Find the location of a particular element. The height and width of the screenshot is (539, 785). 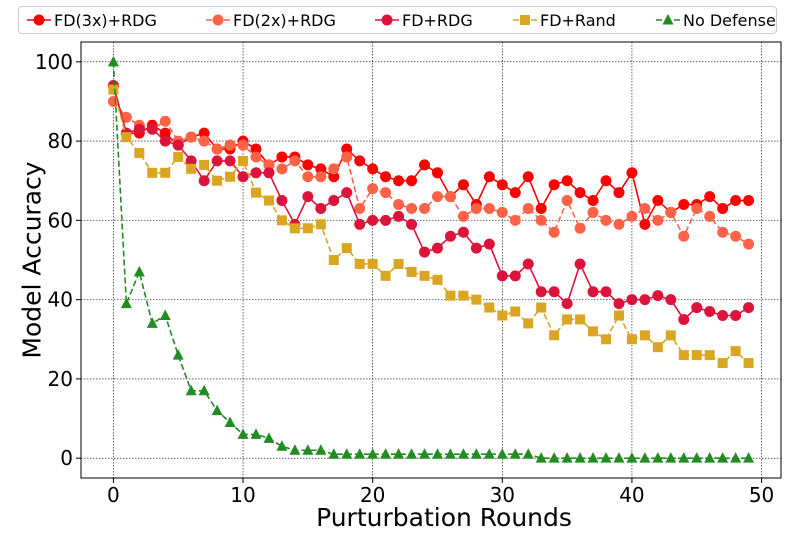

legend-label-no-defense: No Defense is located at coordinates (729, 20).